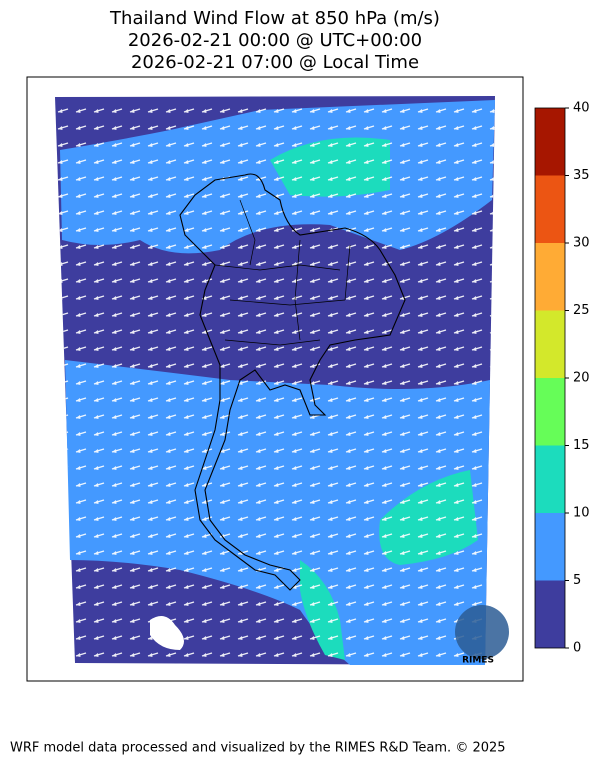  I want to click on tick-label: 35, so click(581, 175).